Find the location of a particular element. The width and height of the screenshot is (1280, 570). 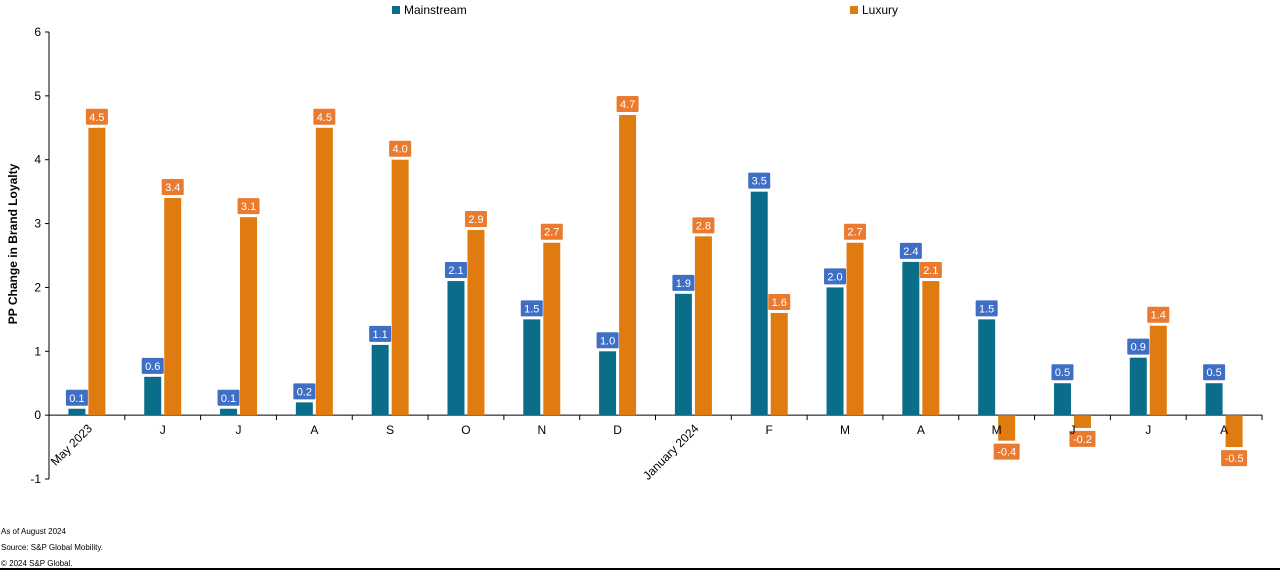

data-label: -0.4 is located at coordinates (1006, 453).